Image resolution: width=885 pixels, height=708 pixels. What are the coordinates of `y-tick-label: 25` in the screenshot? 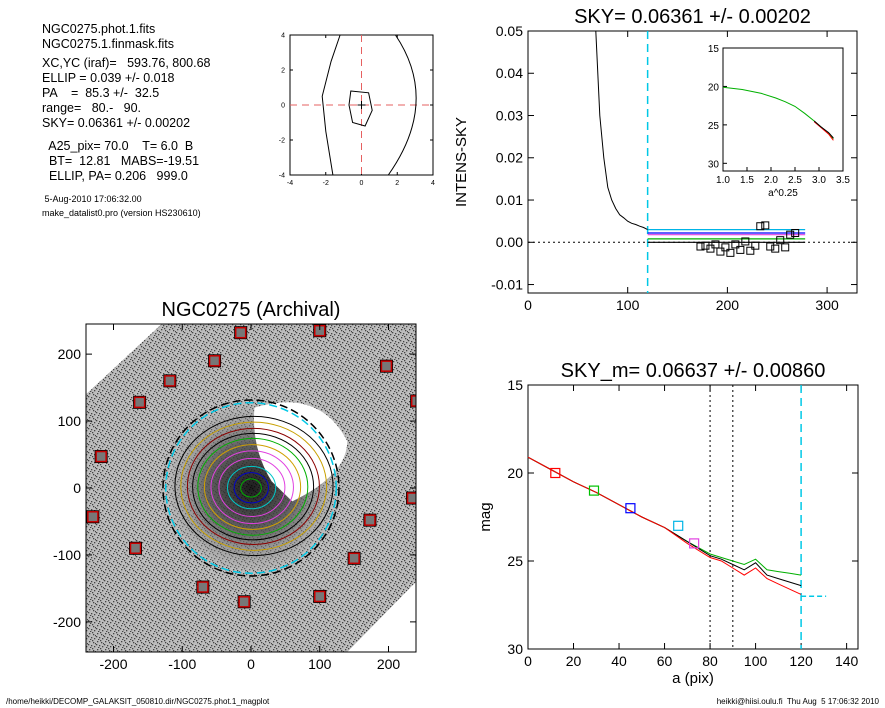 It's located at (515, 561).